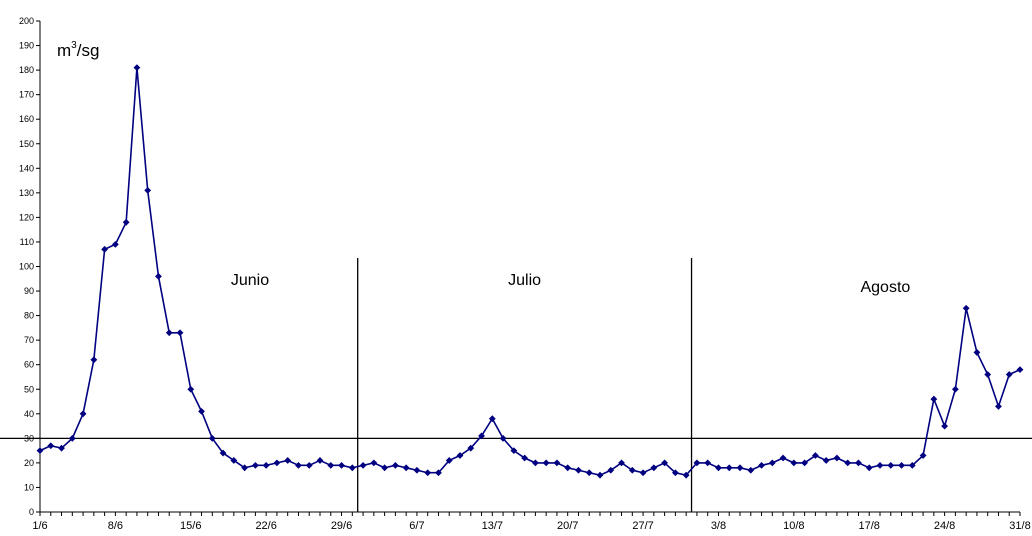  What do you see at coordinates (265, 526) in the screenshot?
I see `x-tick-label: 22/6` at bounding box center [265, 526].